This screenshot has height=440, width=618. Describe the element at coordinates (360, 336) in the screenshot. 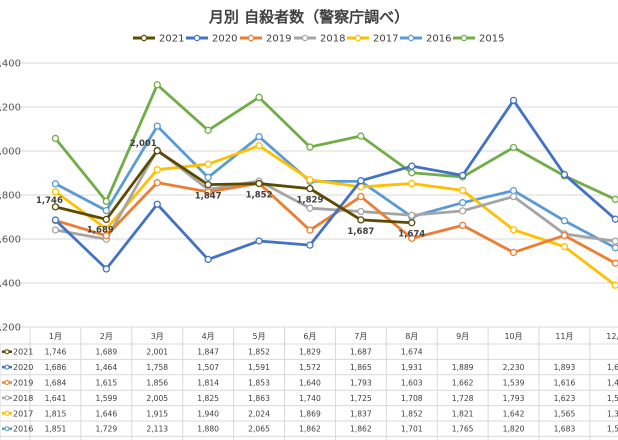

I see `table-header-cell: 7月` at that location.